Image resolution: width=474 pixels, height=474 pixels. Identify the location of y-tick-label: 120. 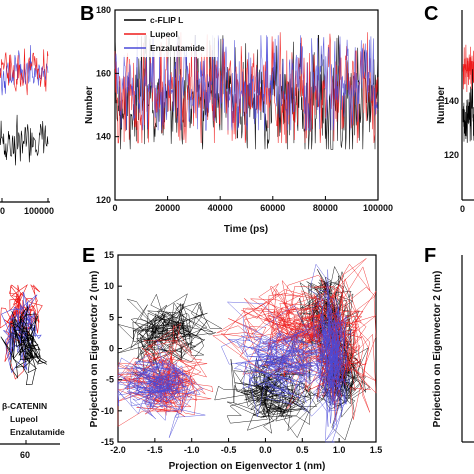
(103, 200).